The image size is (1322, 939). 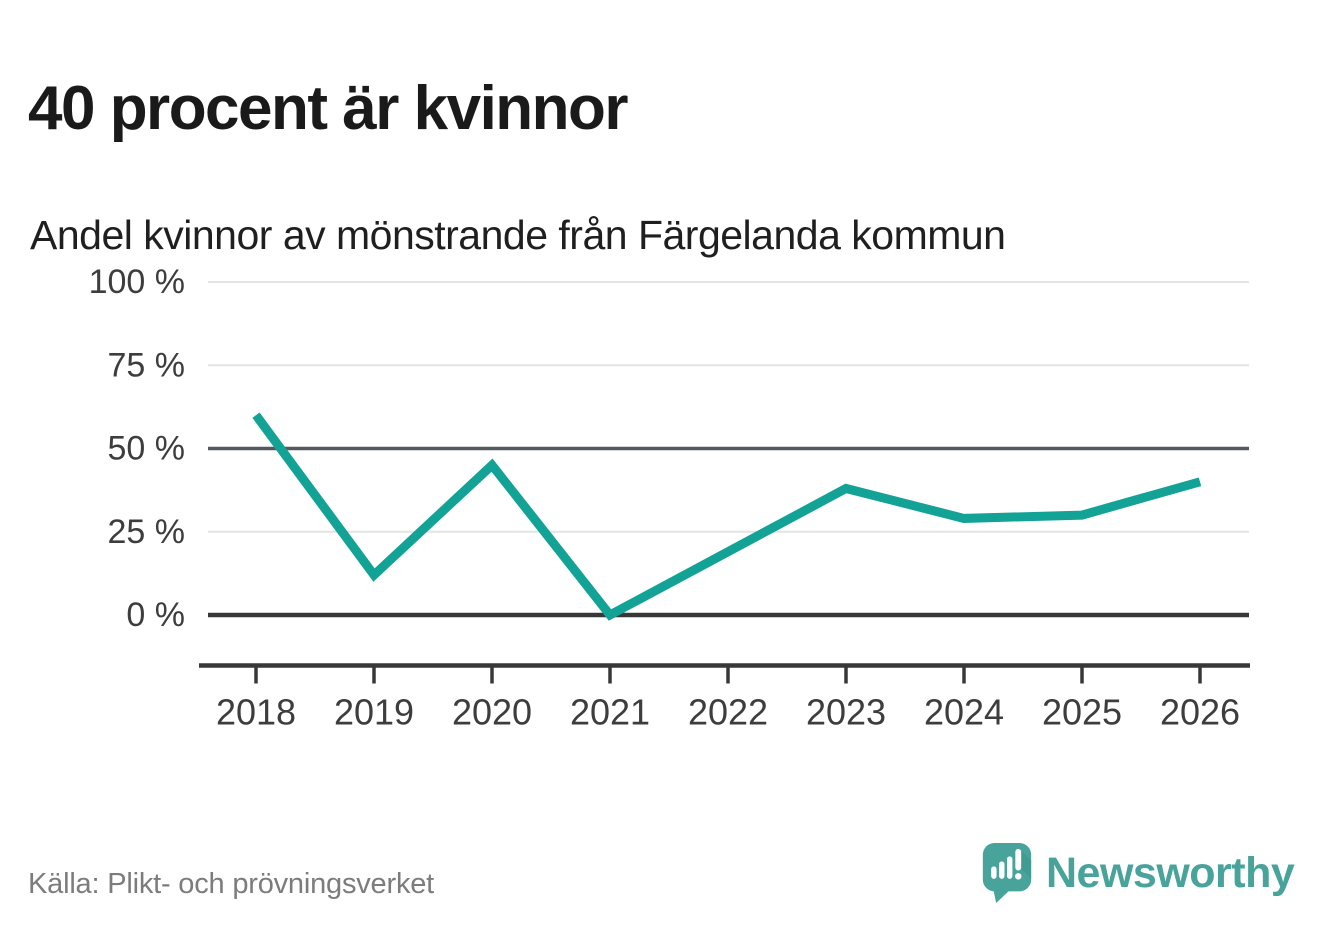 What do you see at coordinates (610, 712) in the screenshot?
I see `x-tick-label-2021: 2021` at bounding box center [610, 712].